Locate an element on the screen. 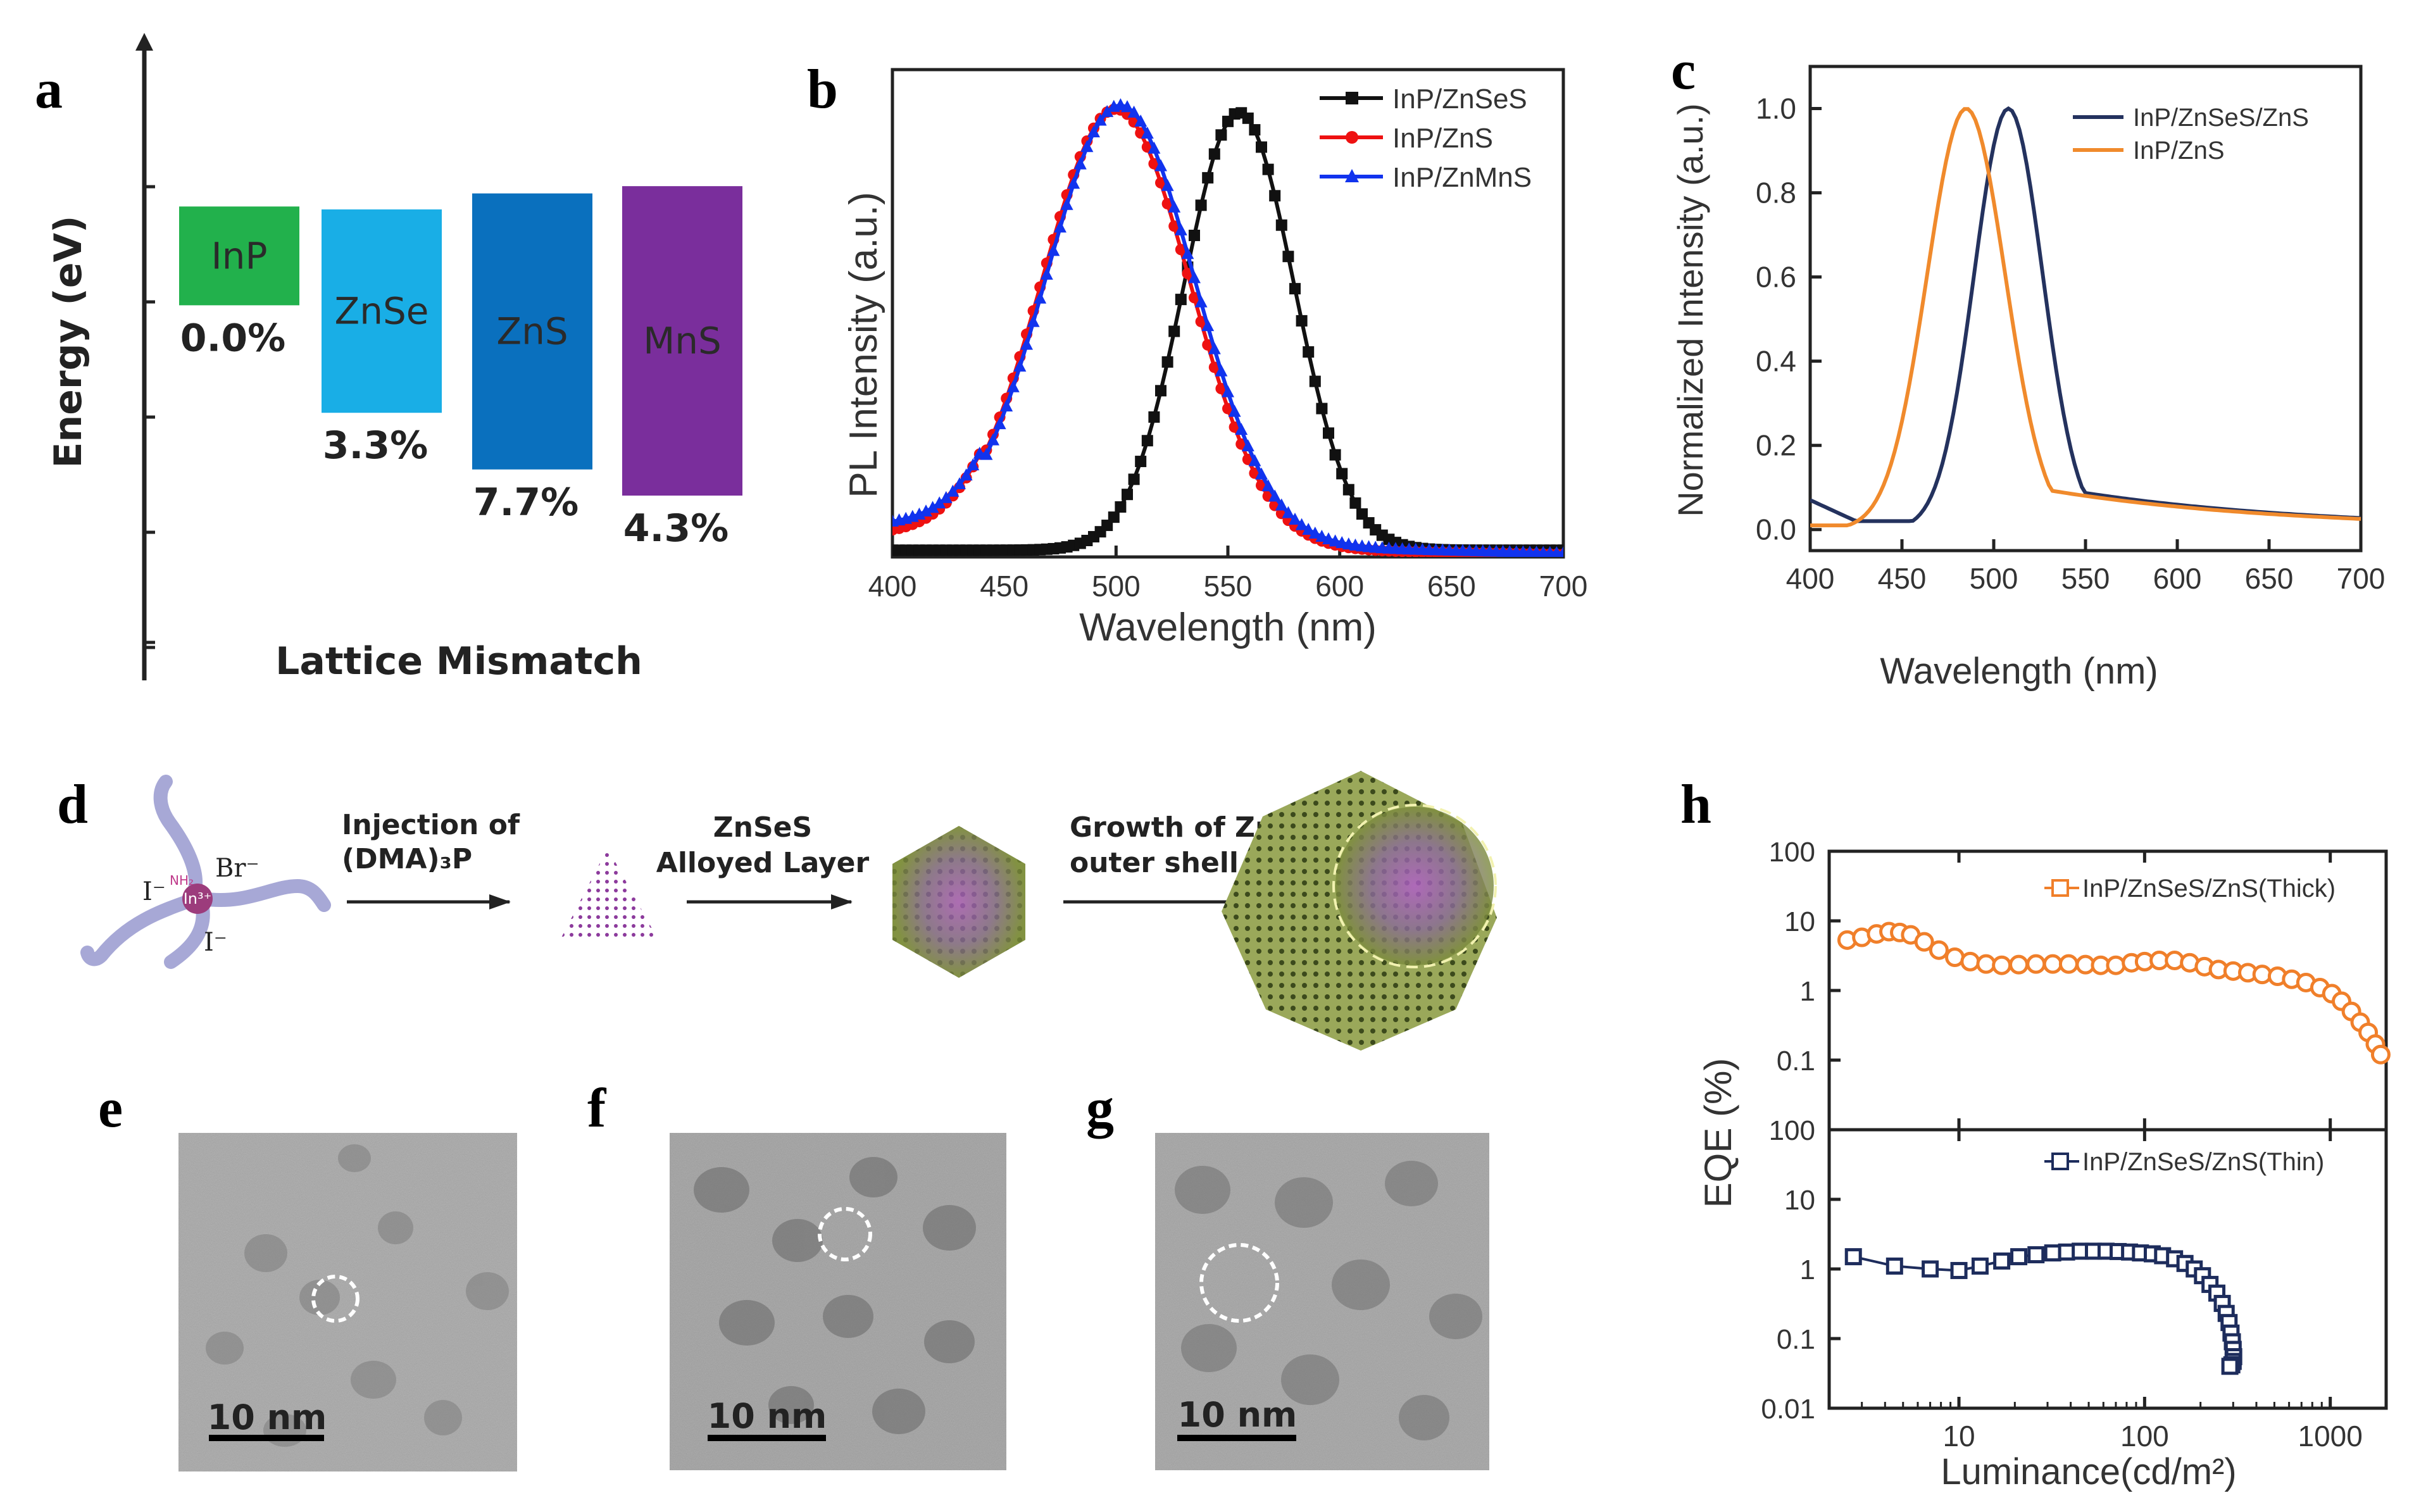 The height and width of the screenshot is (1512, 2414). band-bar-zns is located at coordinates (532, 331).